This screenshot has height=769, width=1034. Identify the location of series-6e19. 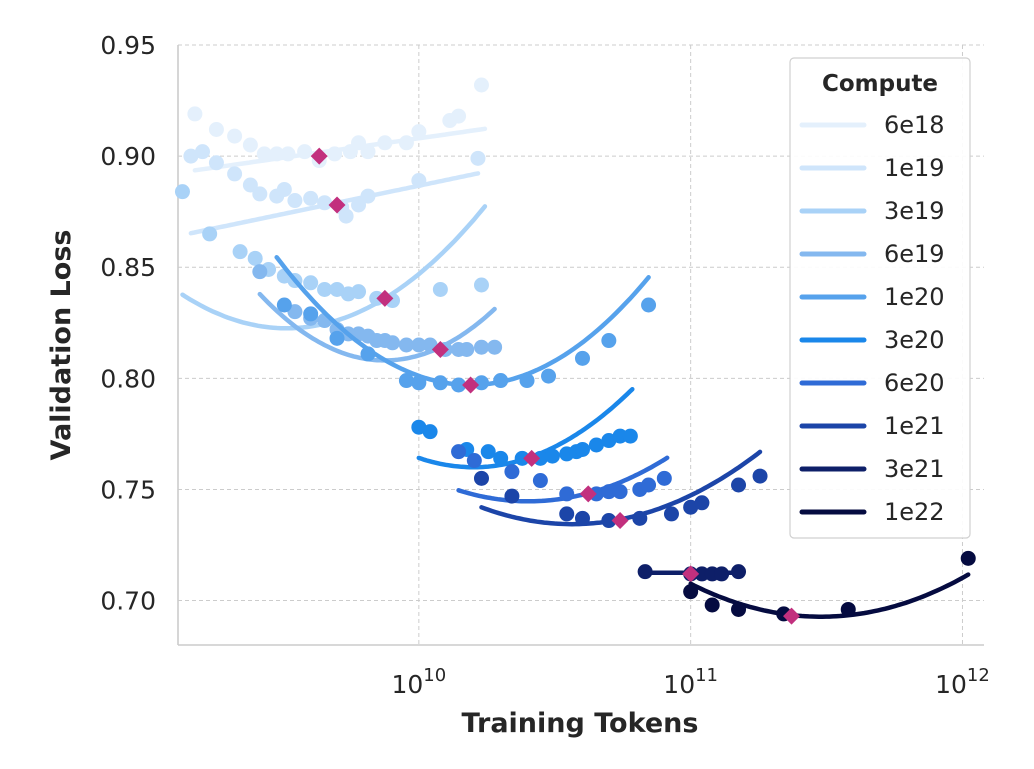
(377, 313).